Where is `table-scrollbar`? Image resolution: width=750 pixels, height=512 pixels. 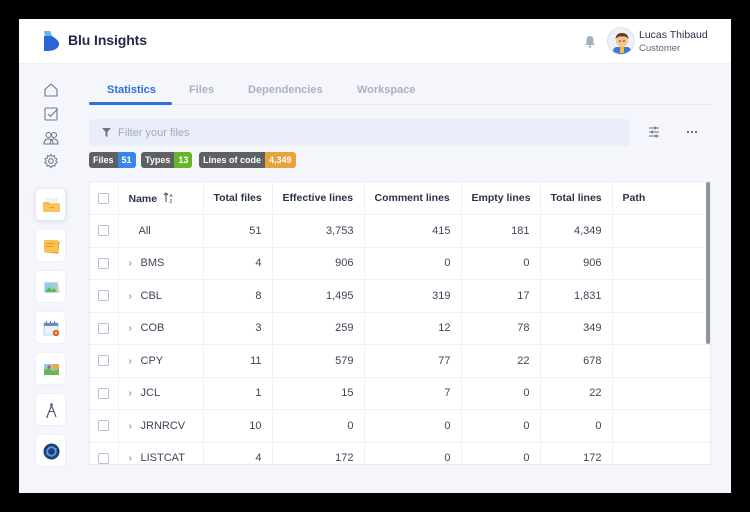
table-scrollbar is located at coordinates (708, 263).